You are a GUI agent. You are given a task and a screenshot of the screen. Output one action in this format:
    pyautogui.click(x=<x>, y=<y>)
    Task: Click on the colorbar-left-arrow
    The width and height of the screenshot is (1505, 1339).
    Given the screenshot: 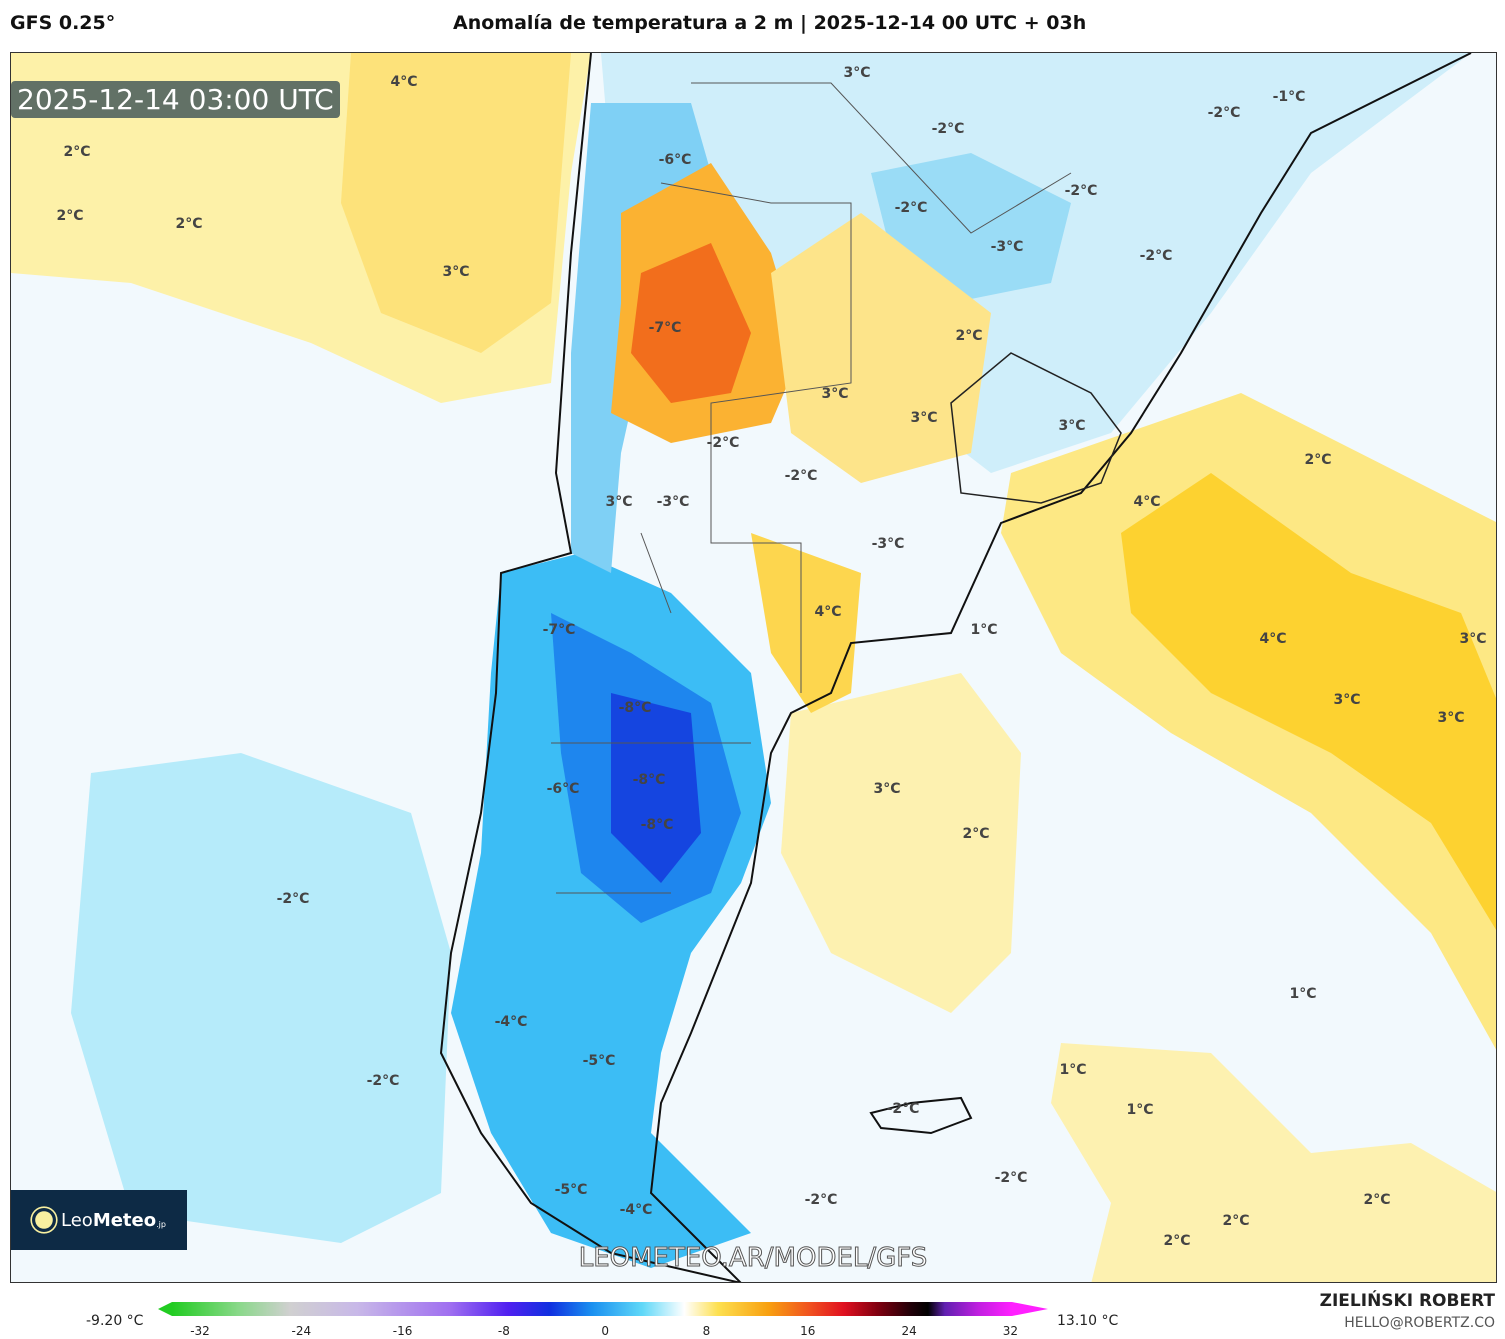 What is the action you would take?
    pyautogui.click(x=165, y=1309)
    